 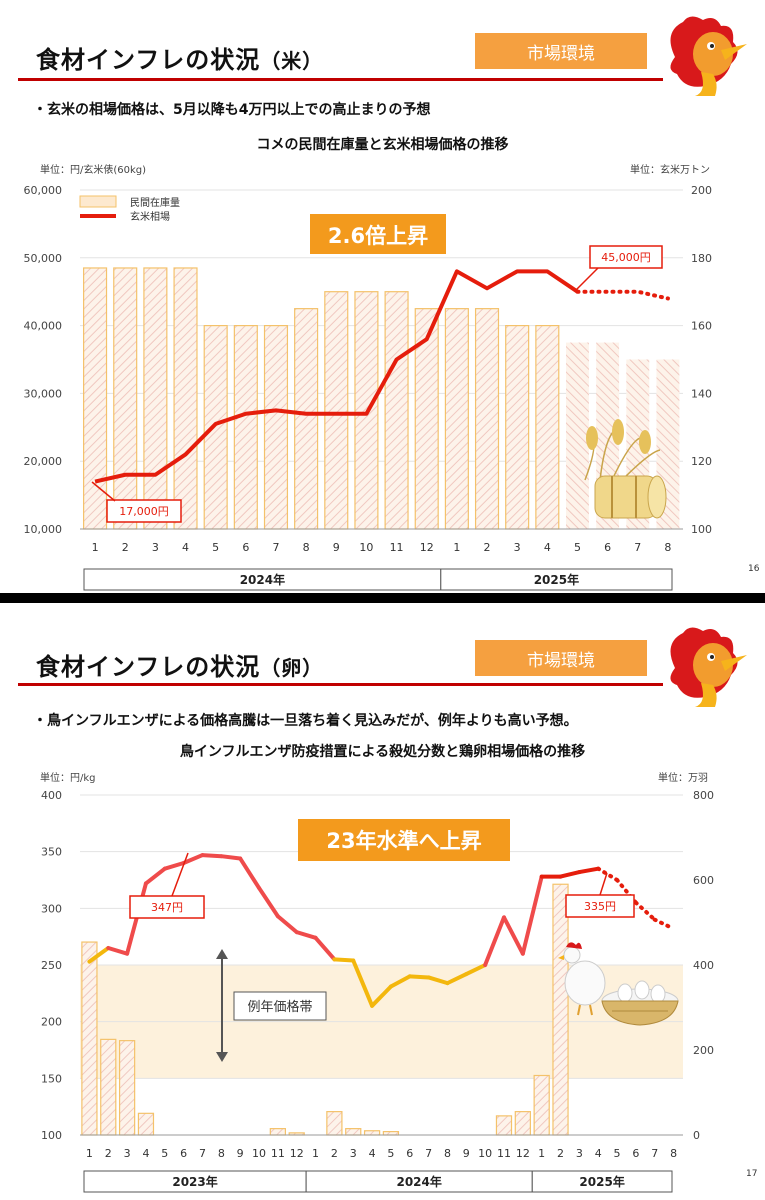 I want to click on y-right-tick-label: 160, so click(x=701, y=326).